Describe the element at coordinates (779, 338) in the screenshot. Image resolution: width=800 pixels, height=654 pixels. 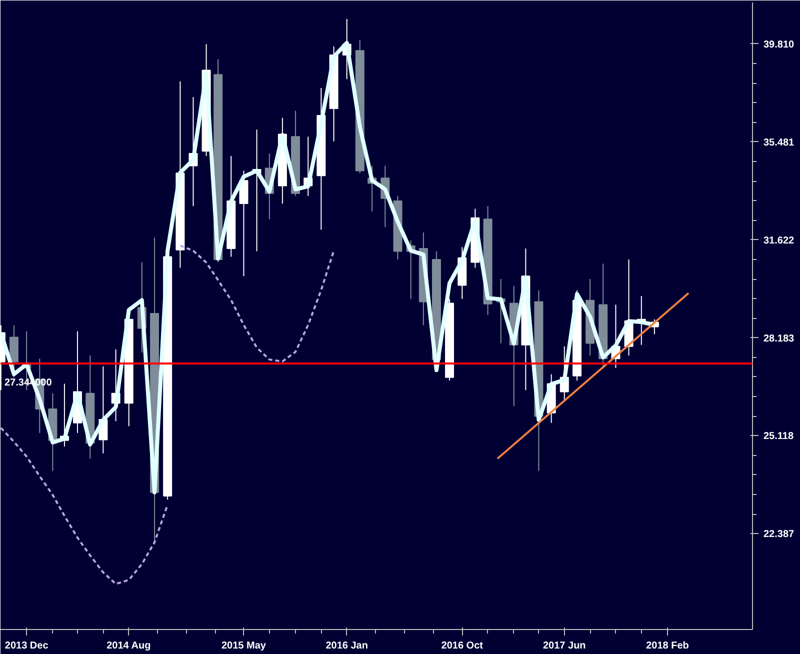
I see `y-tick-label: 28.183` at that location.